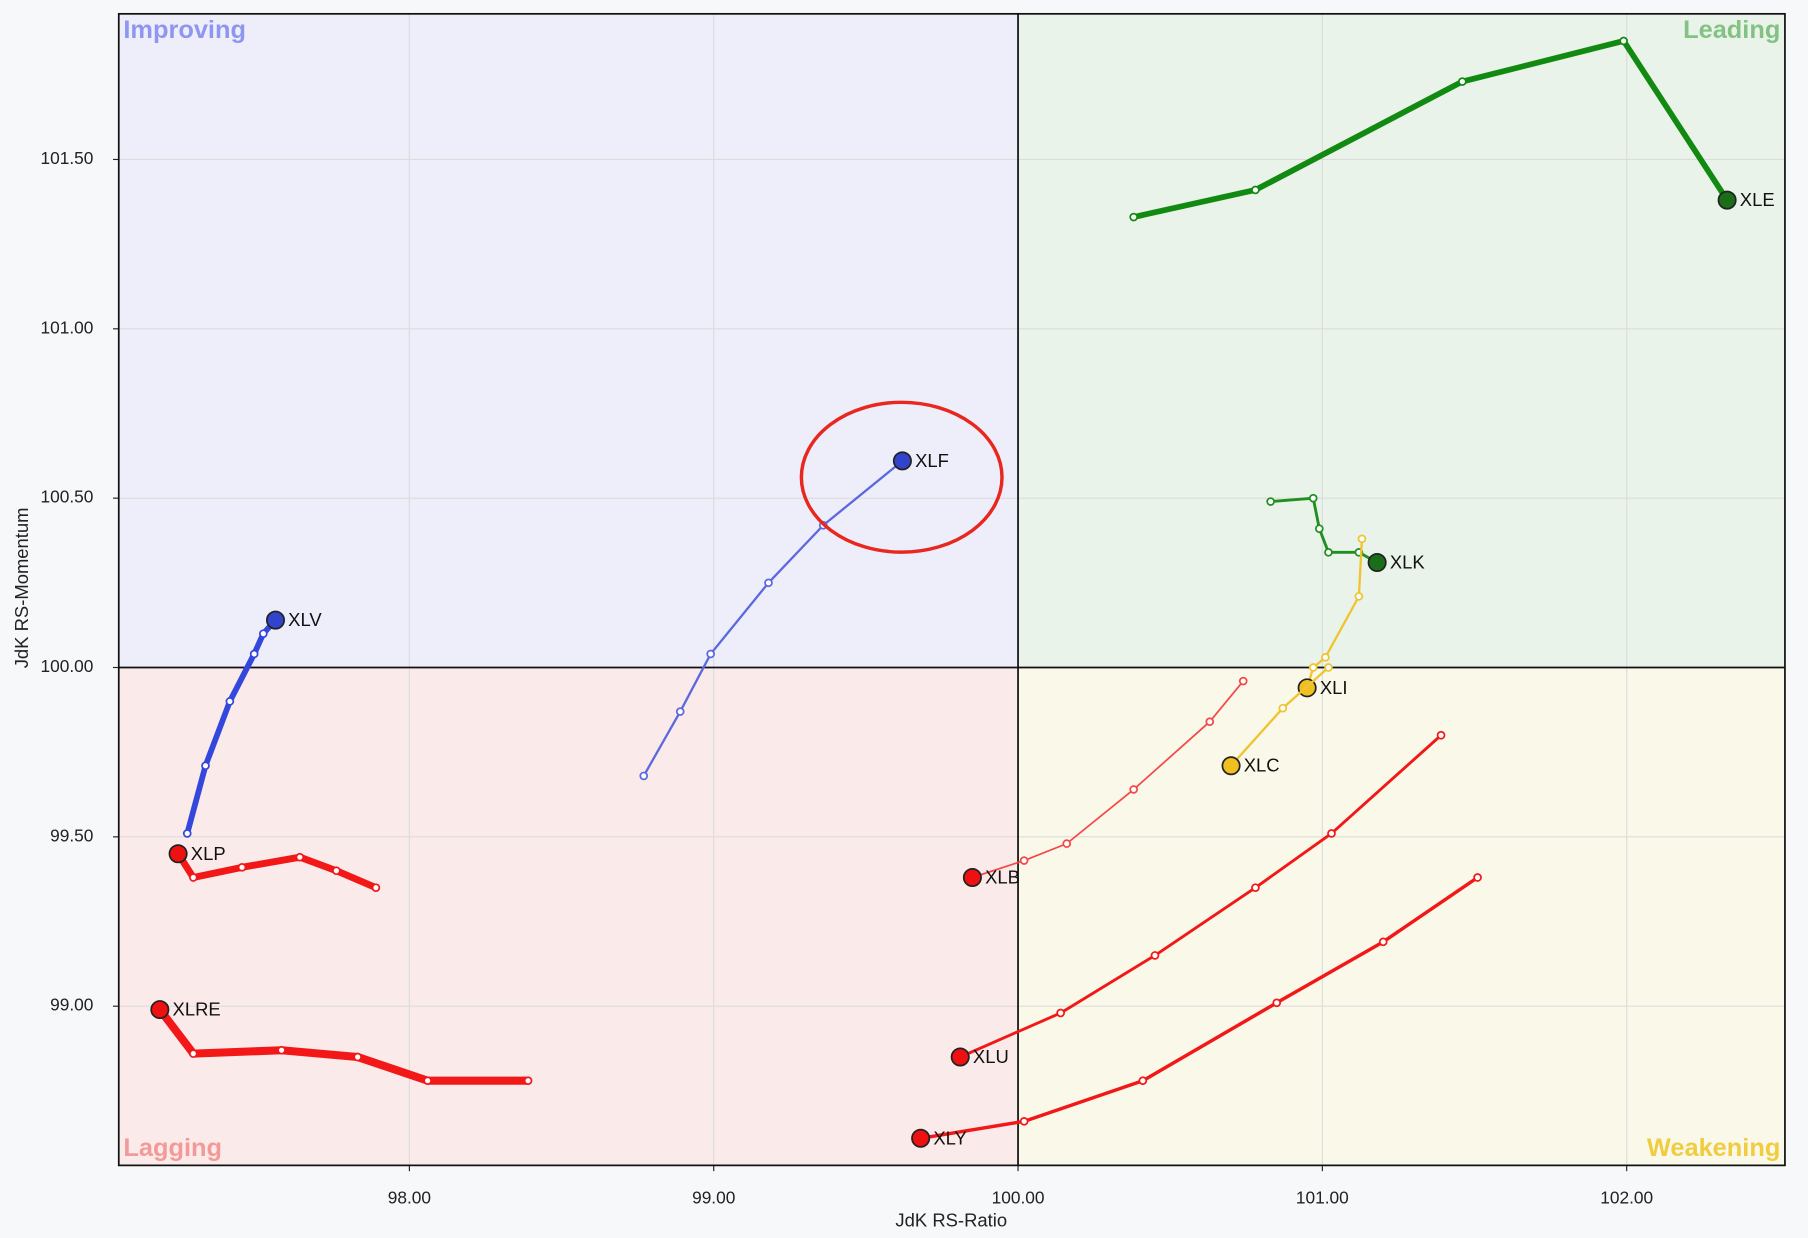 The width and height of the screenshot is (1808, 1238). Describe the element at coordinates (21, 587) in the screenshot. I see `y-axis-label: JdK RS-Momentum` at that location.